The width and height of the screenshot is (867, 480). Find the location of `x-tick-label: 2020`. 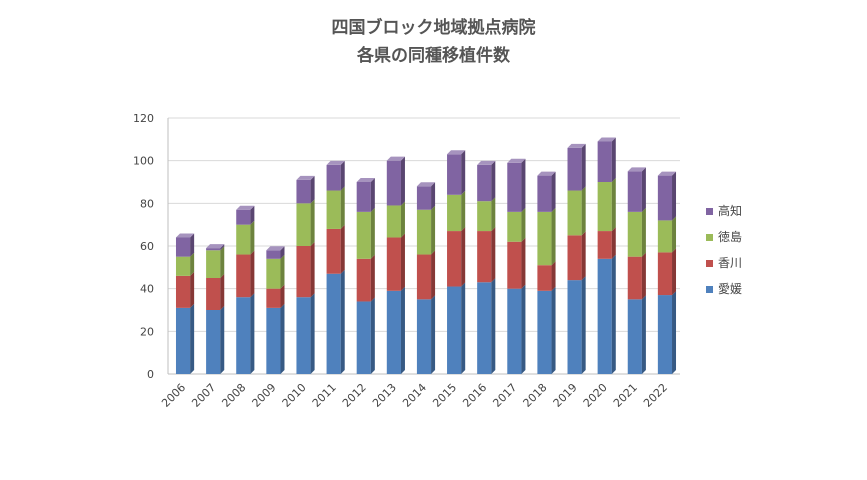

x-tick-label: 2020 is located at coordinates (595, 395).